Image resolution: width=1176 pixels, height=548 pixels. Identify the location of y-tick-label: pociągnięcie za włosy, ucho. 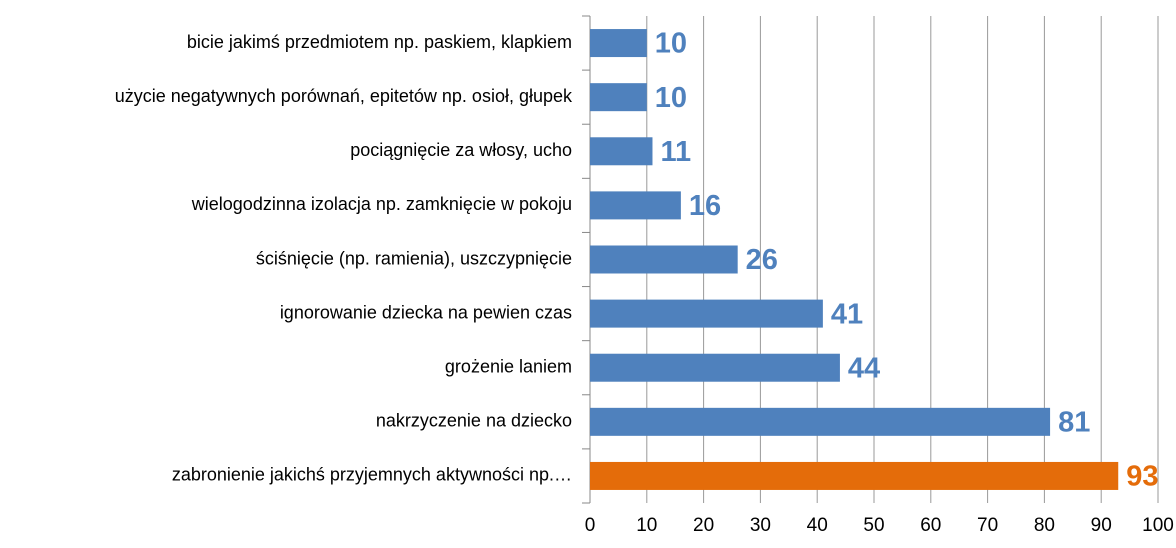
(461, 150).